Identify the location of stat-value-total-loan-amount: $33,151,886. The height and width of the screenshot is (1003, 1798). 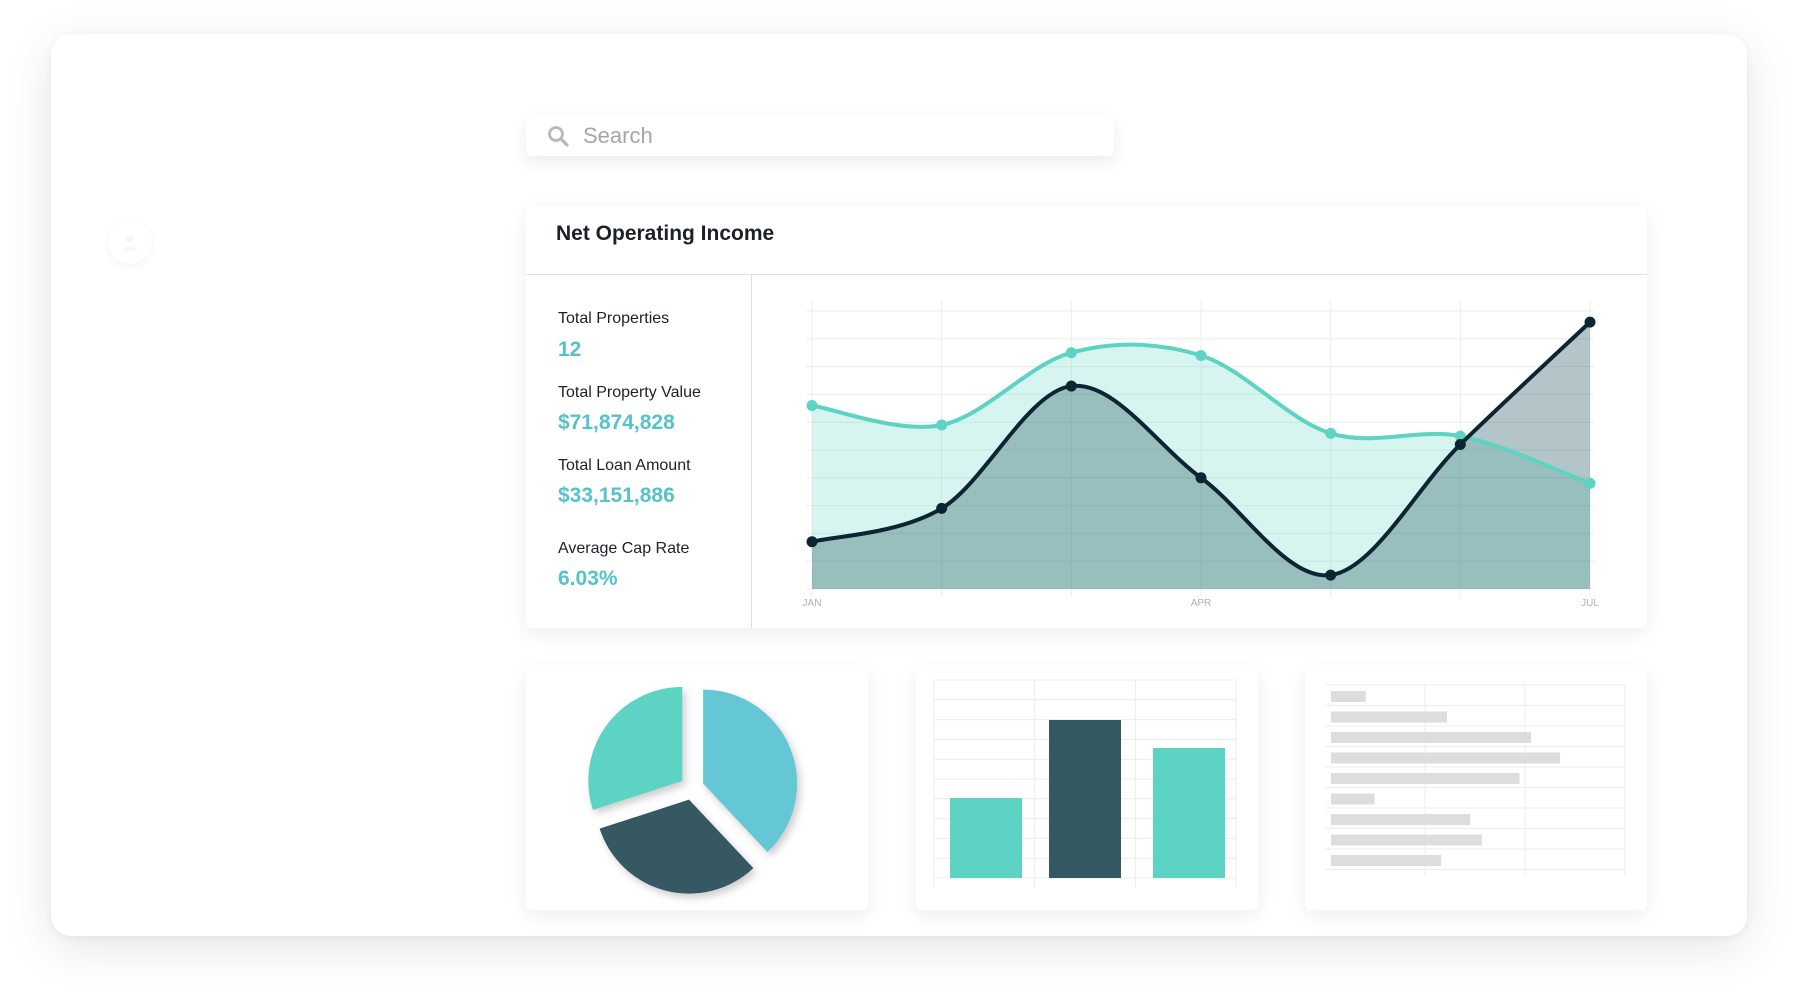
(616, 495).